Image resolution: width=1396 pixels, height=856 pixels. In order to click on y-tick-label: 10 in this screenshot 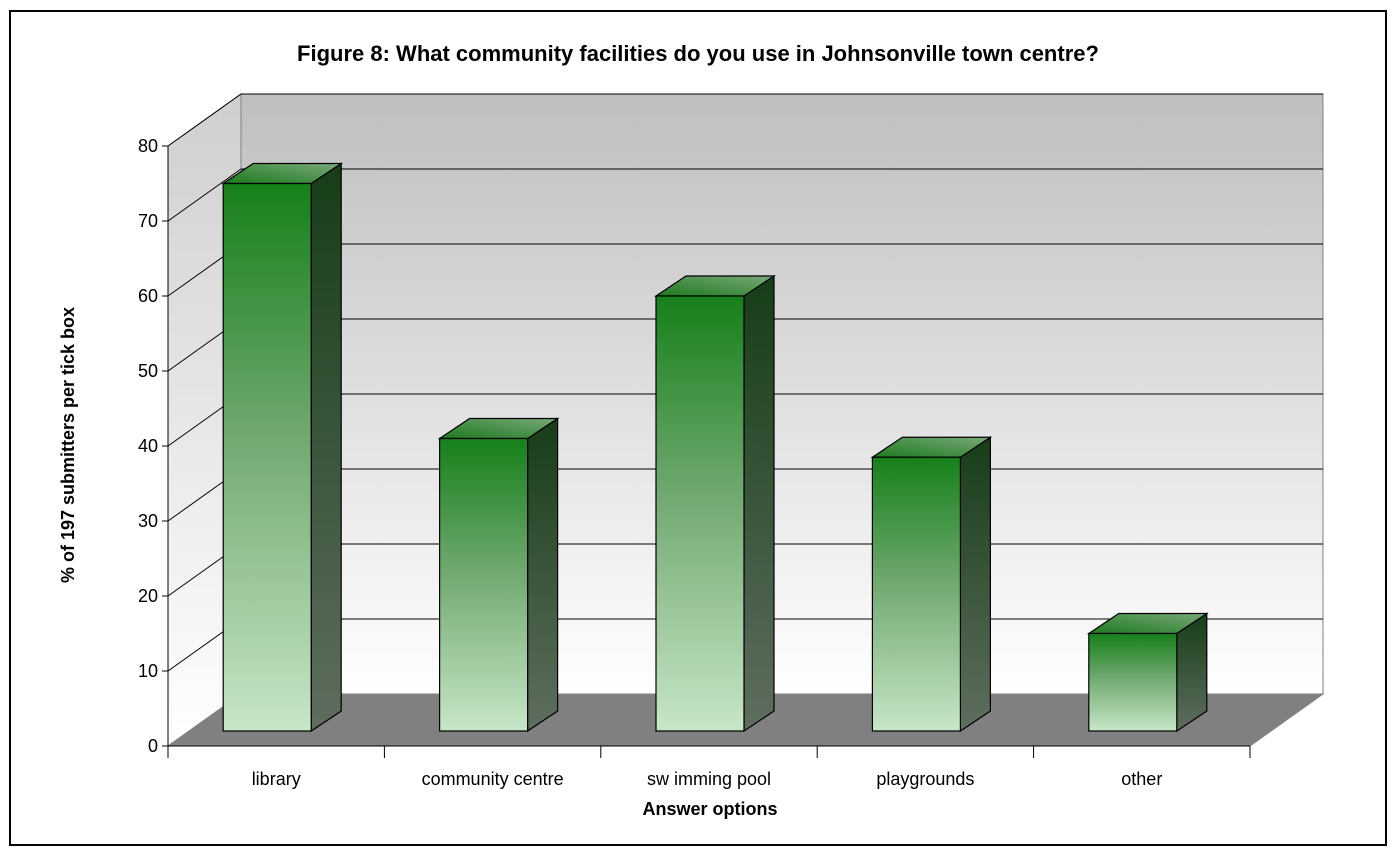, I will do `click(148, 671)`.